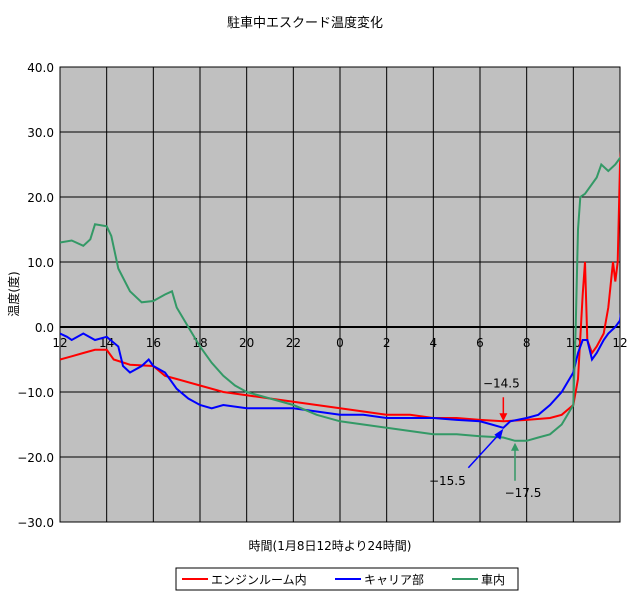 The height and width of the screenshot is (599, 640). Describe the element at coordinates (447, 481) in the screenshot. I see `annotation-label: −15.5` at that location.